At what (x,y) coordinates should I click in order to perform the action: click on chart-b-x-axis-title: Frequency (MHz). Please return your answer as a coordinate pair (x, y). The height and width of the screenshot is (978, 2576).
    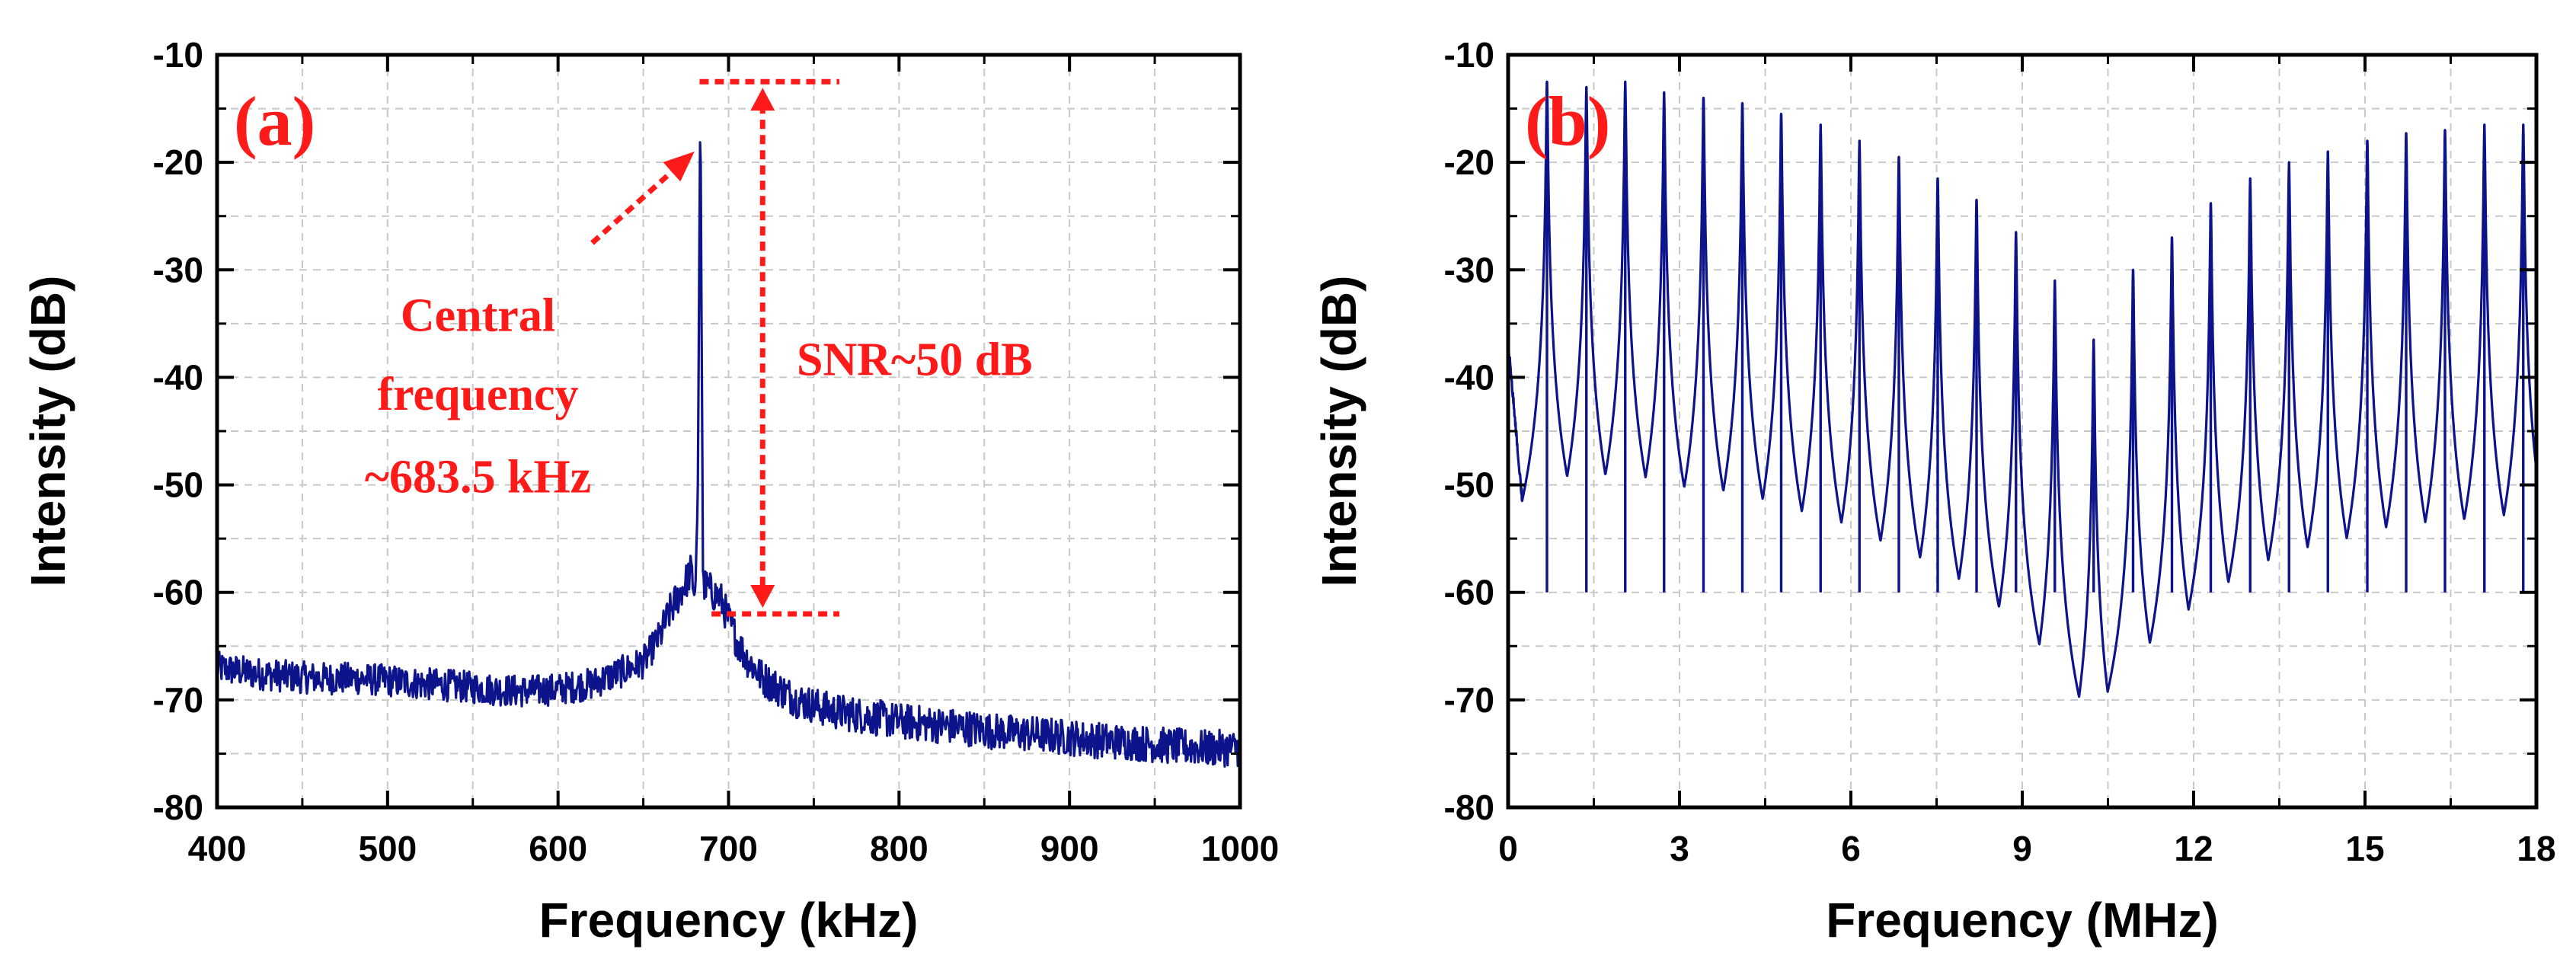
    Looking at the image, I should click on (2022, 920).